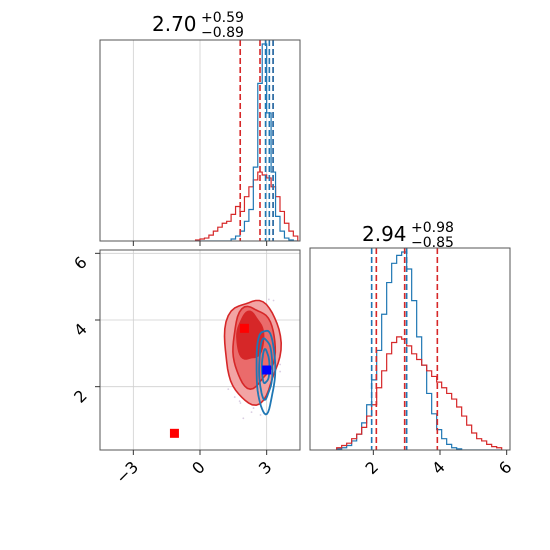 This screenshot has width=550, height=550. Describe the element at coordinates (246, 206) in the screenshot. I see `top-hist-red` at that location.